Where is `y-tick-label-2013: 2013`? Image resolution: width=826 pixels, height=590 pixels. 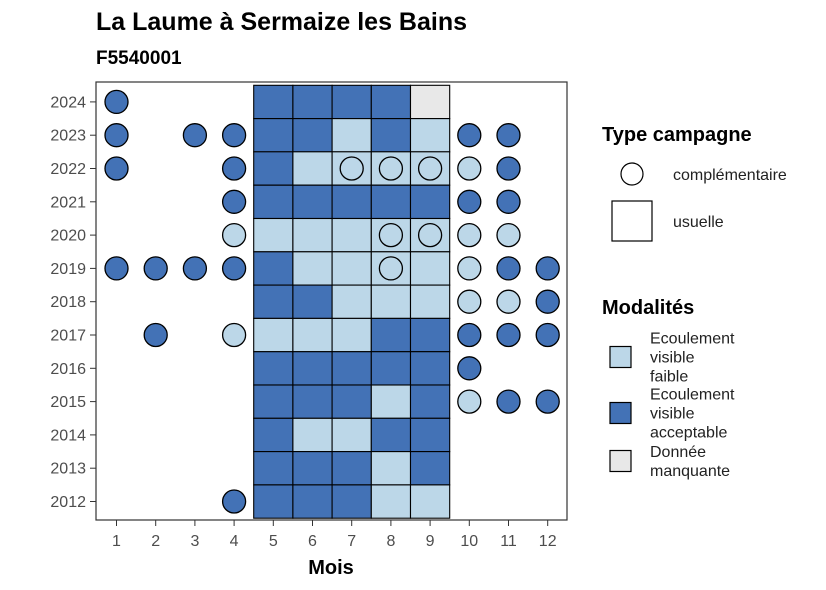 y-tick-label-2013: 2013 is located at coordinates (68, 469).